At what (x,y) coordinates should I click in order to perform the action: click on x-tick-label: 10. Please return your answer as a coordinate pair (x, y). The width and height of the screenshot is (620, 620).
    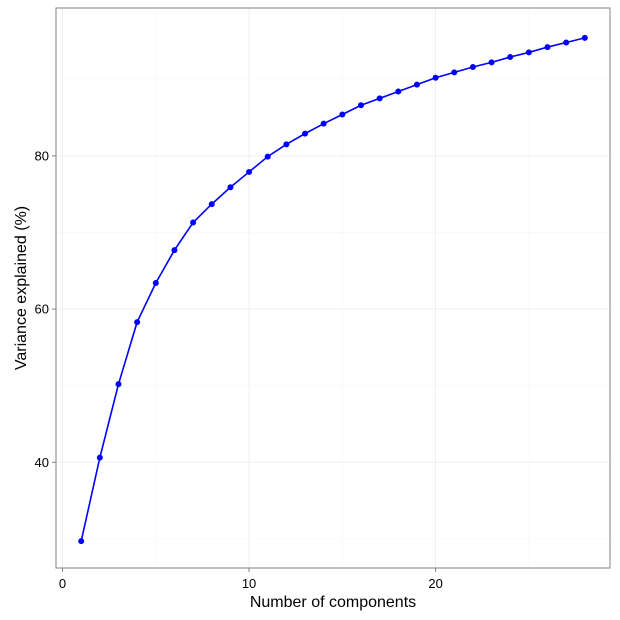
    Looking at the image, I should click on (249, 583).